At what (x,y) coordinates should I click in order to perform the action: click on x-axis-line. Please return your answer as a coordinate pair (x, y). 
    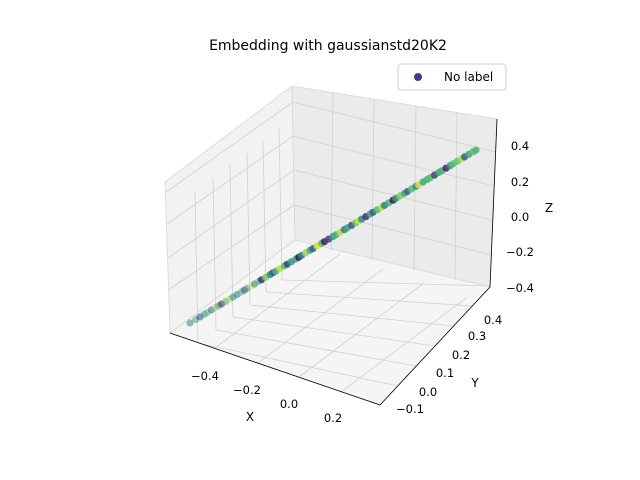
    Looking at the image, I should click on (275, 369).